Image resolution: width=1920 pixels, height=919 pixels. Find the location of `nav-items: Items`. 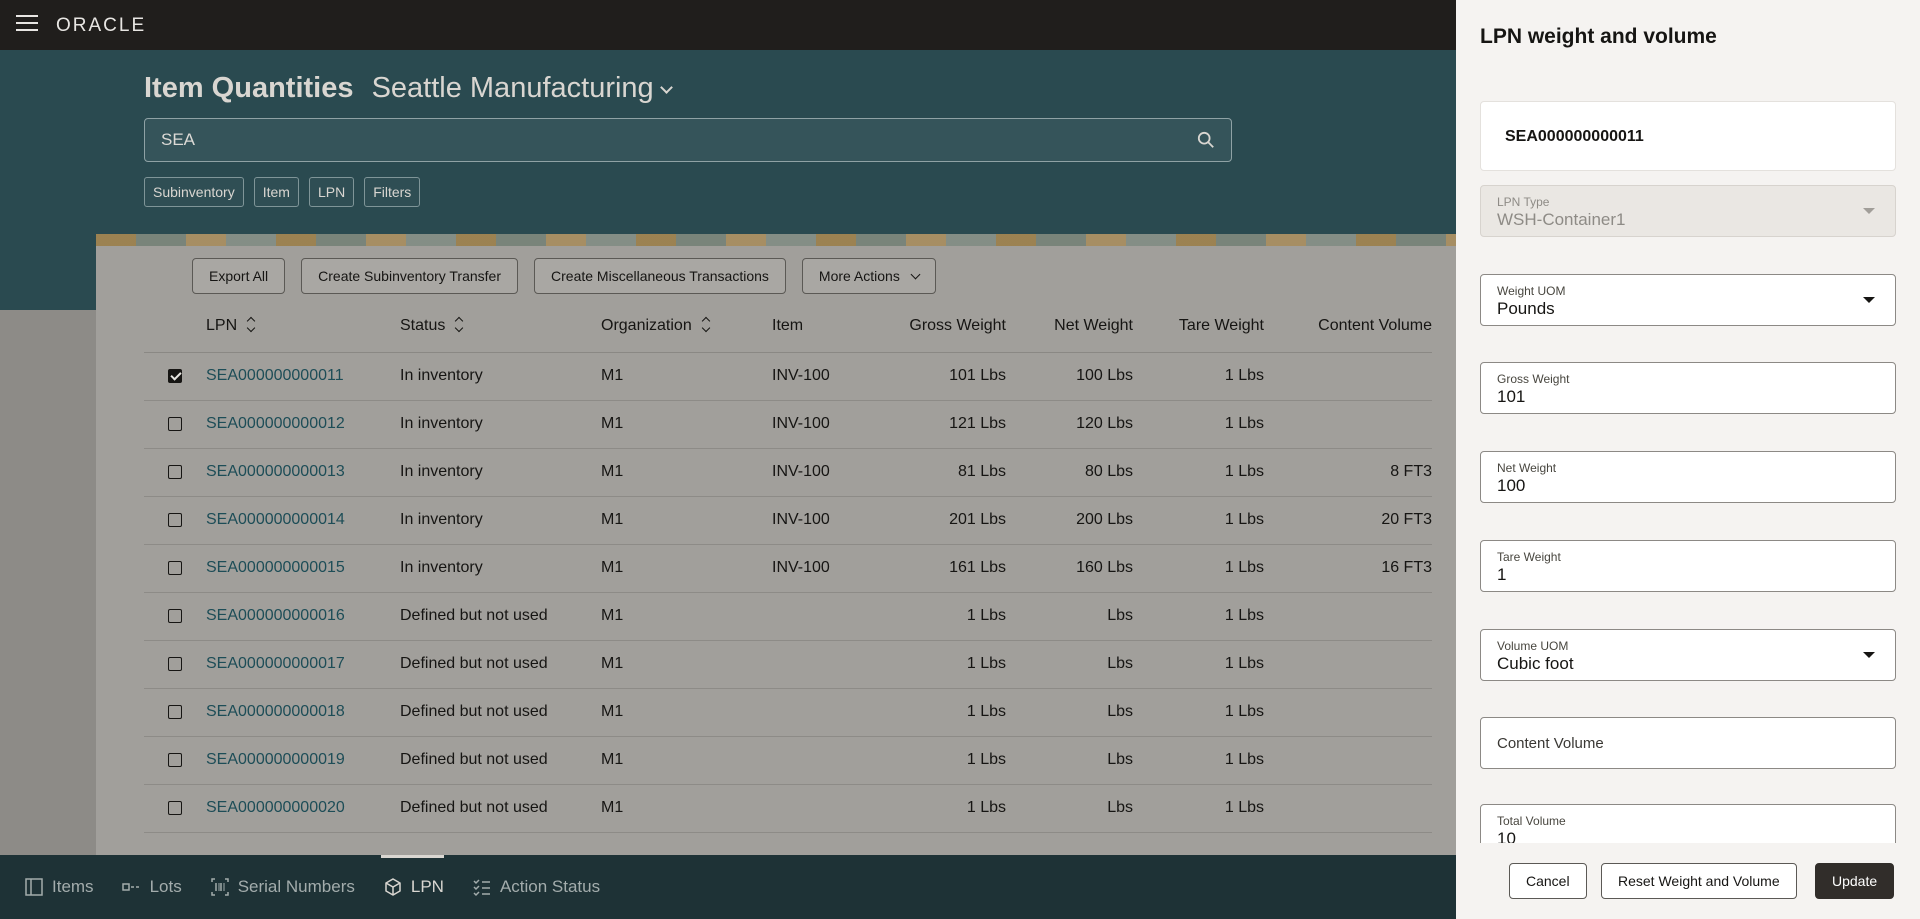

nav-items: Items is located at coordinates (66, 887).